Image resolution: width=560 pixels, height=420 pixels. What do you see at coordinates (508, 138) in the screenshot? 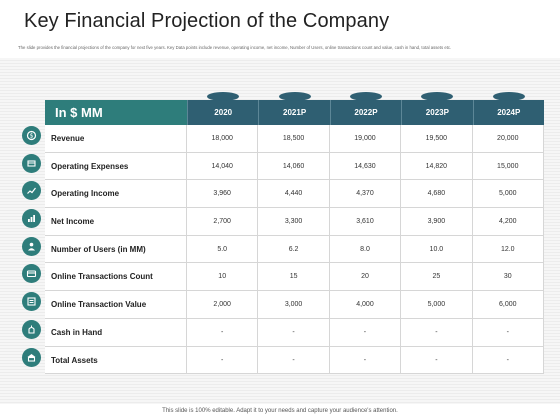
I see `table-cell: 20,000` at bounding box center [508, 138].